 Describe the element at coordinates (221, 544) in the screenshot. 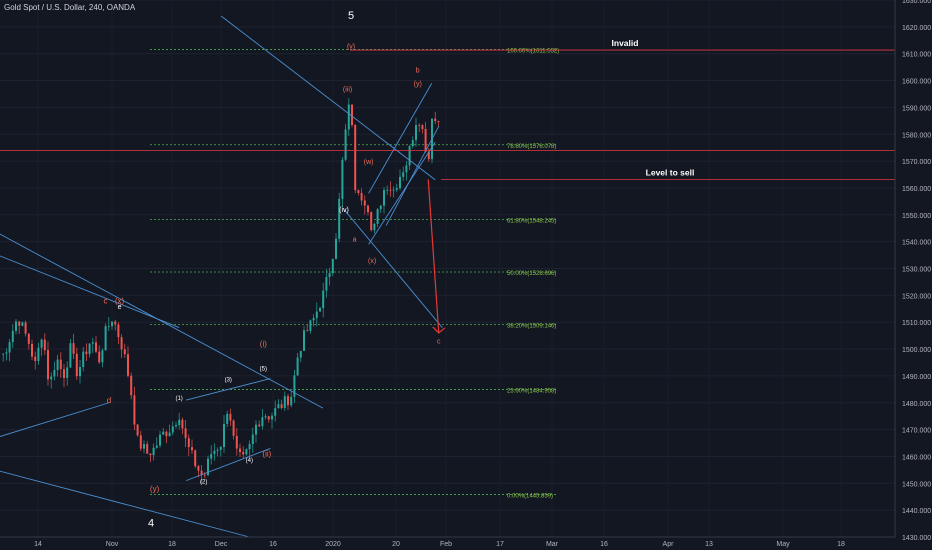

I see `time-tick-label: Dec` at that location.